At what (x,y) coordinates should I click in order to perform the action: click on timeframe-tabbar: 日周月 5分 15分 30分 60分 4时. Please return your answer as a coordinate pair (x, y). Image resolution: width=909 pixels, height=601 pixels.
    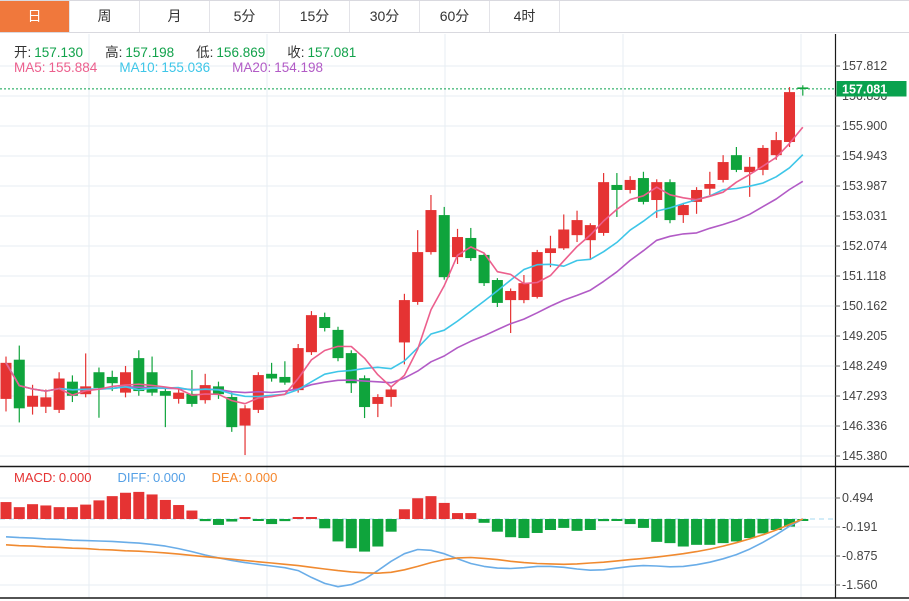
    Looking at the image, I should click on (454, 16).